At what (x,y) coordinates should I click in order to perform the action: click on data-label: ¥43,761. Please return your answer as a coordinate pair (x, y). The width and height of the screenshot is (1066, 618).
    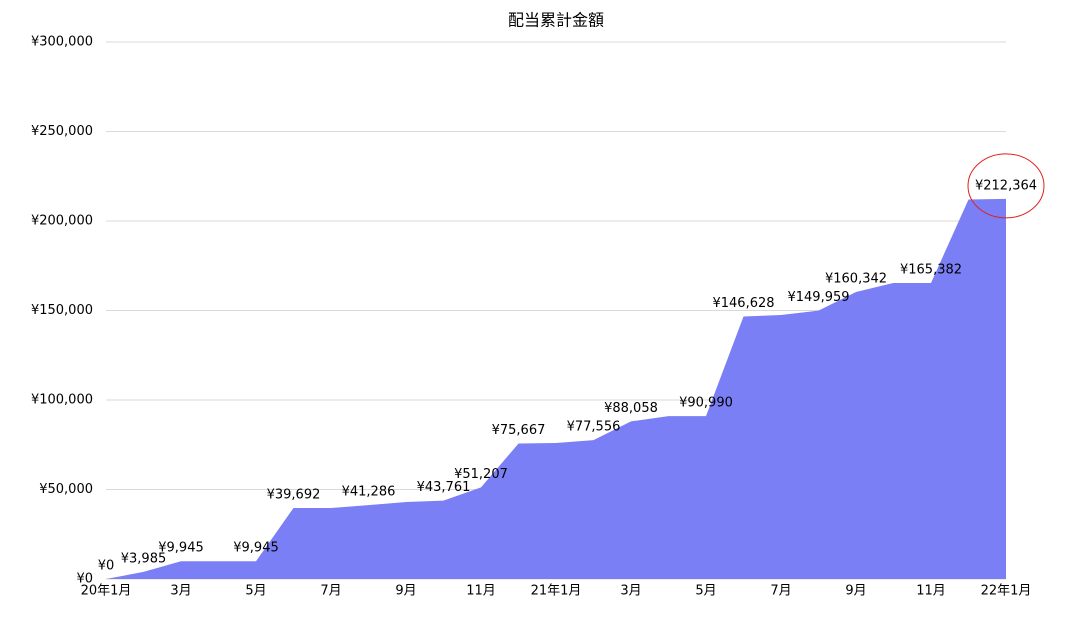
    Looking at the image, I should click on (444, 487).